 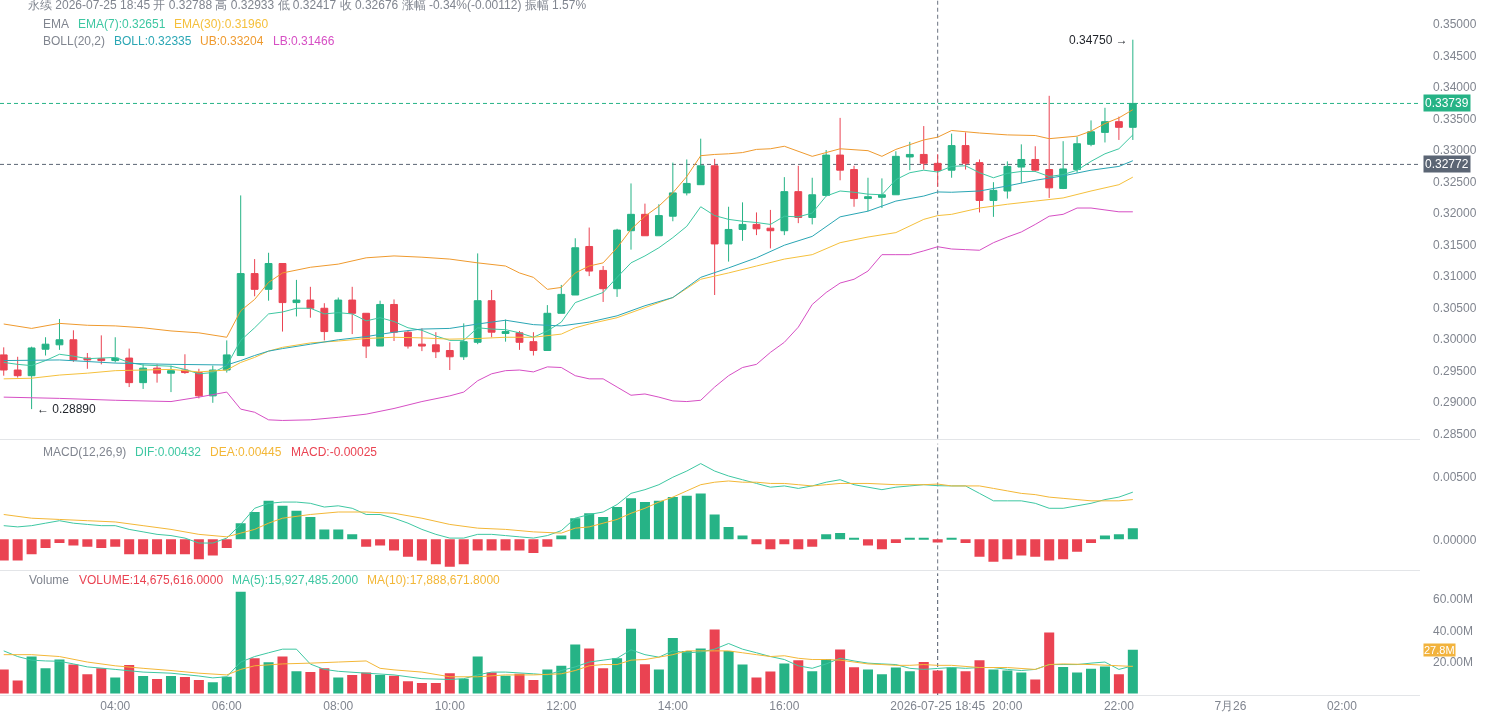 I want to click on text: MA(10):17,888,671.8000, so click(x=434, y=580).